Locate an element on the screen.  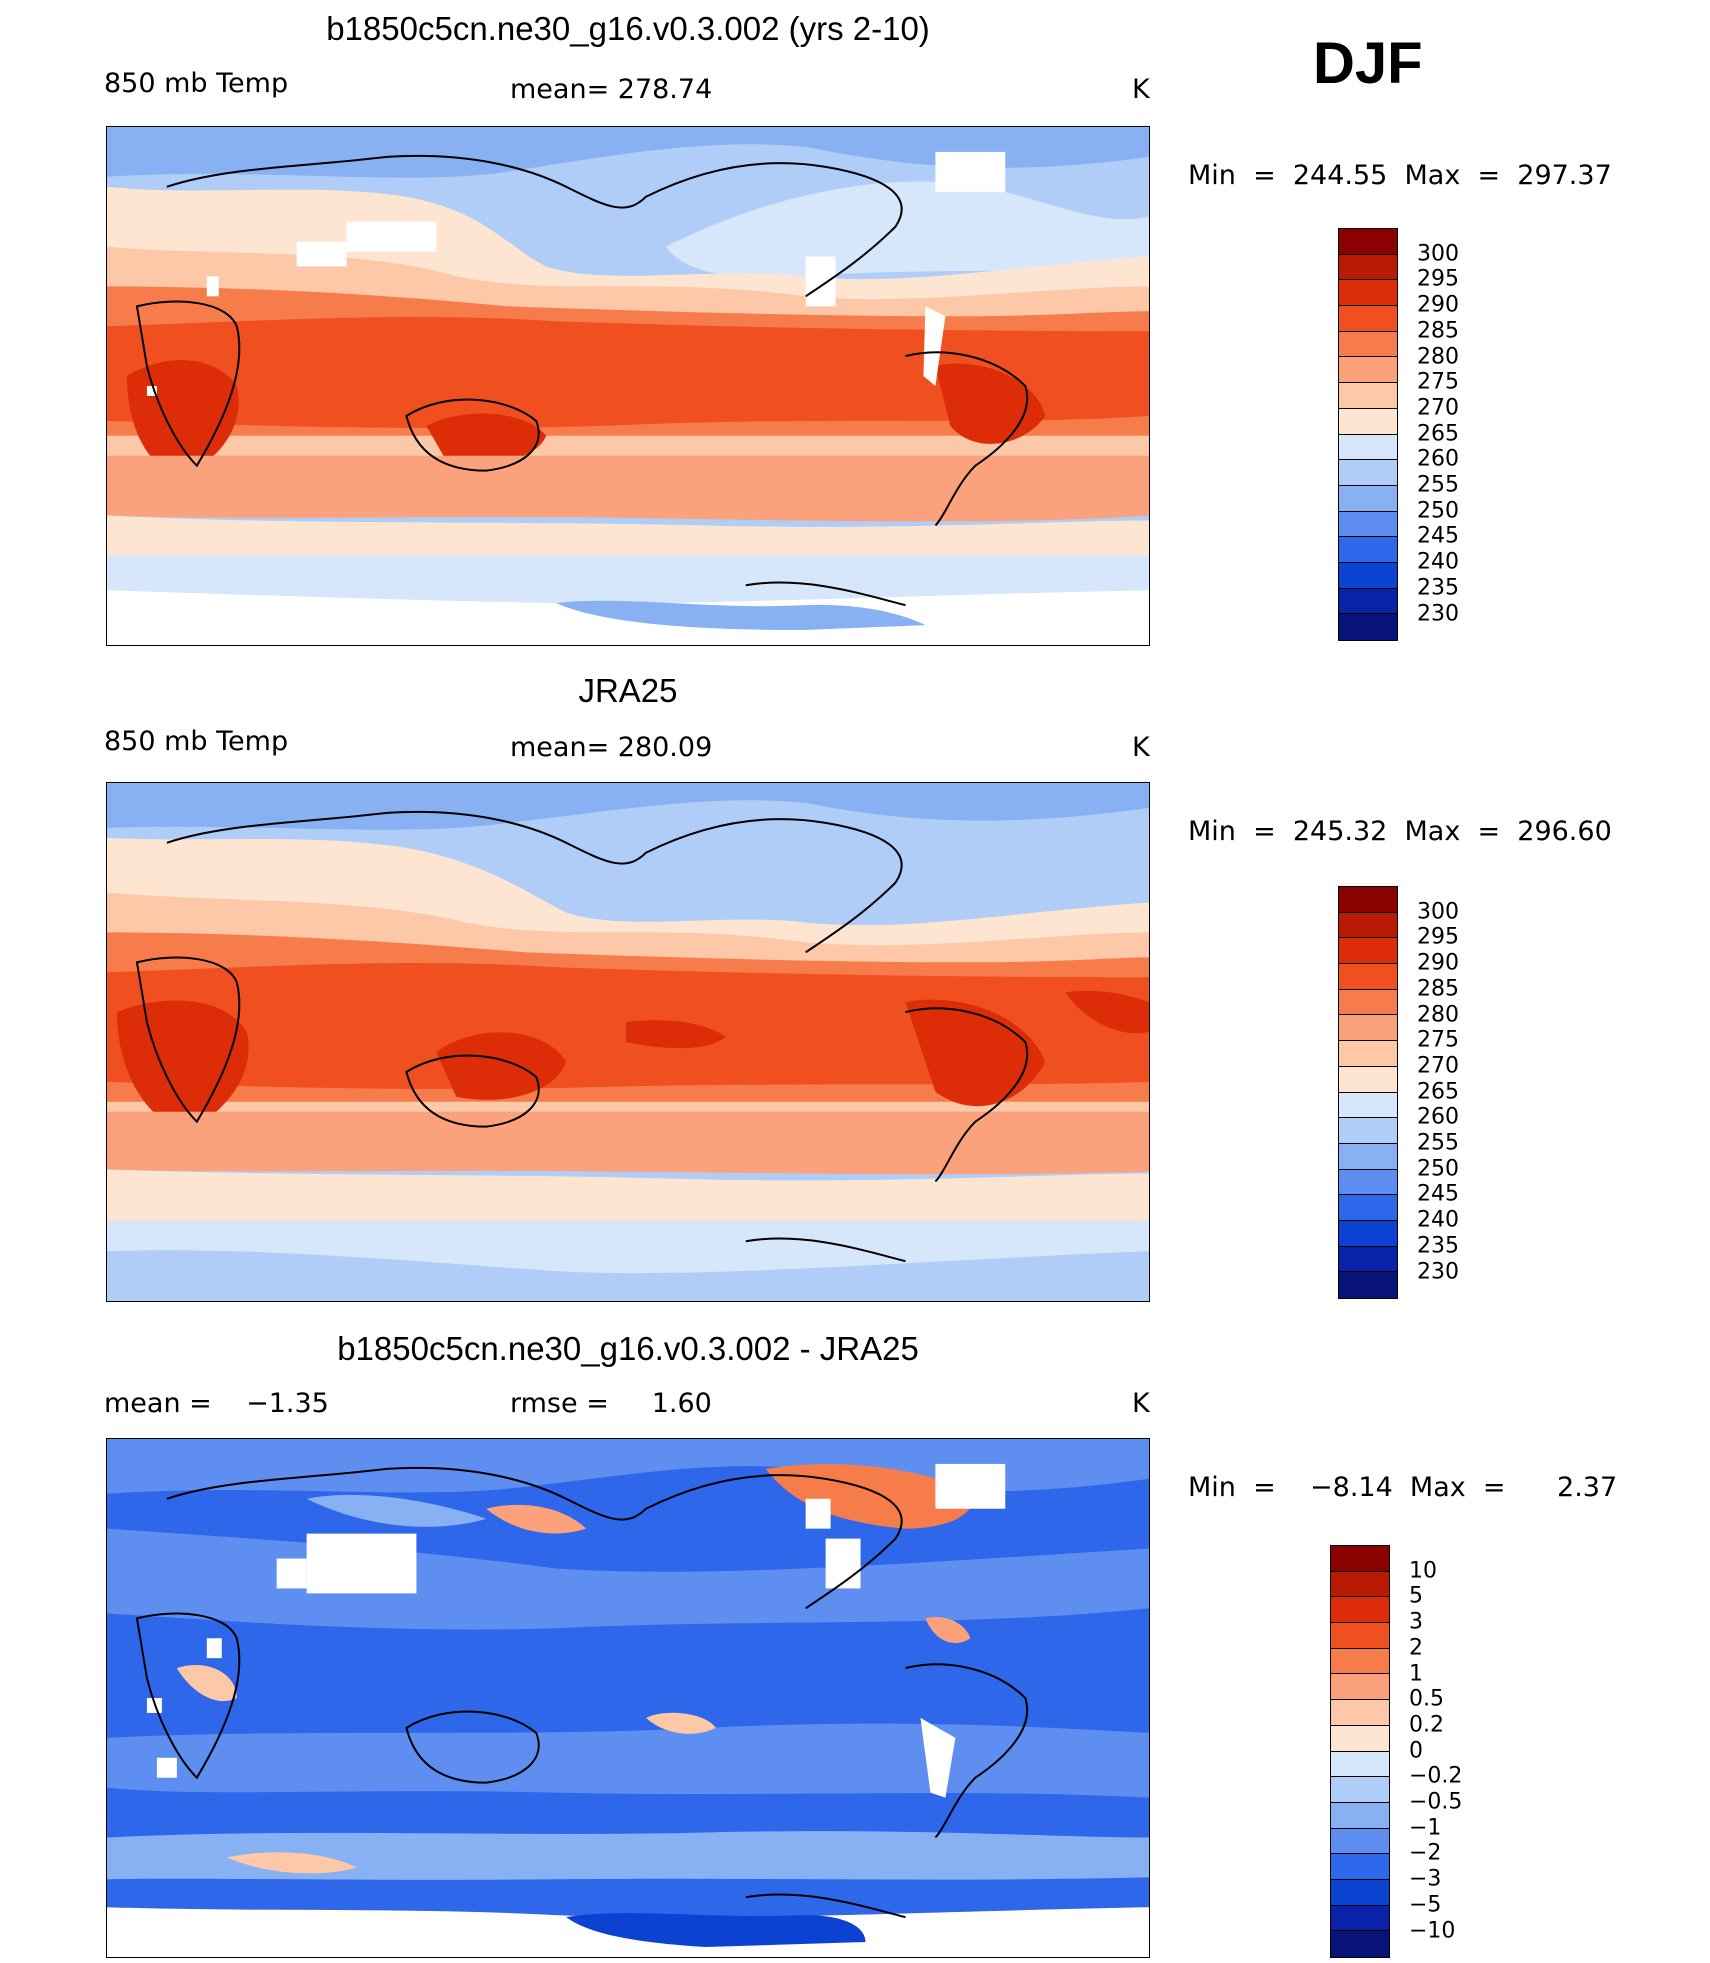
colorbar-tick-label: 245 is located at coordinates (1438, 536).